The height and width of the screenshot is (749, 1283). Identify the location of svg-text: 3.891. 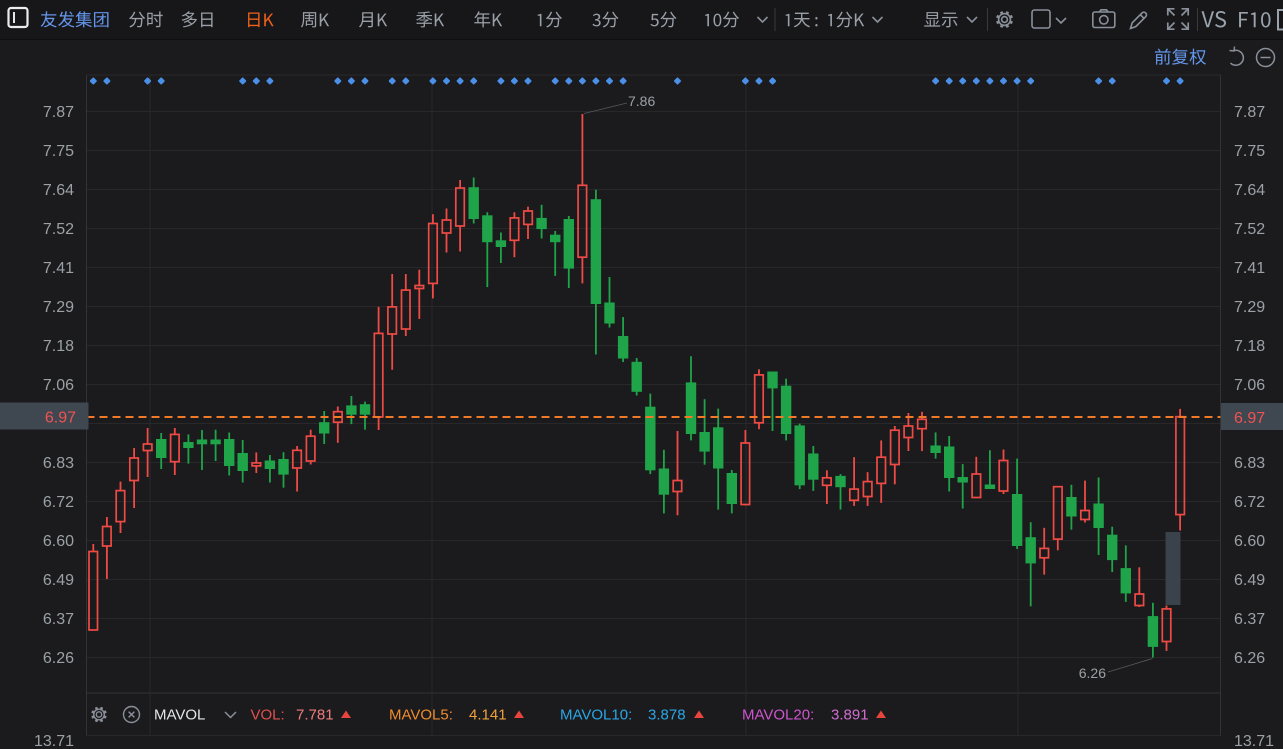
(850, 715).